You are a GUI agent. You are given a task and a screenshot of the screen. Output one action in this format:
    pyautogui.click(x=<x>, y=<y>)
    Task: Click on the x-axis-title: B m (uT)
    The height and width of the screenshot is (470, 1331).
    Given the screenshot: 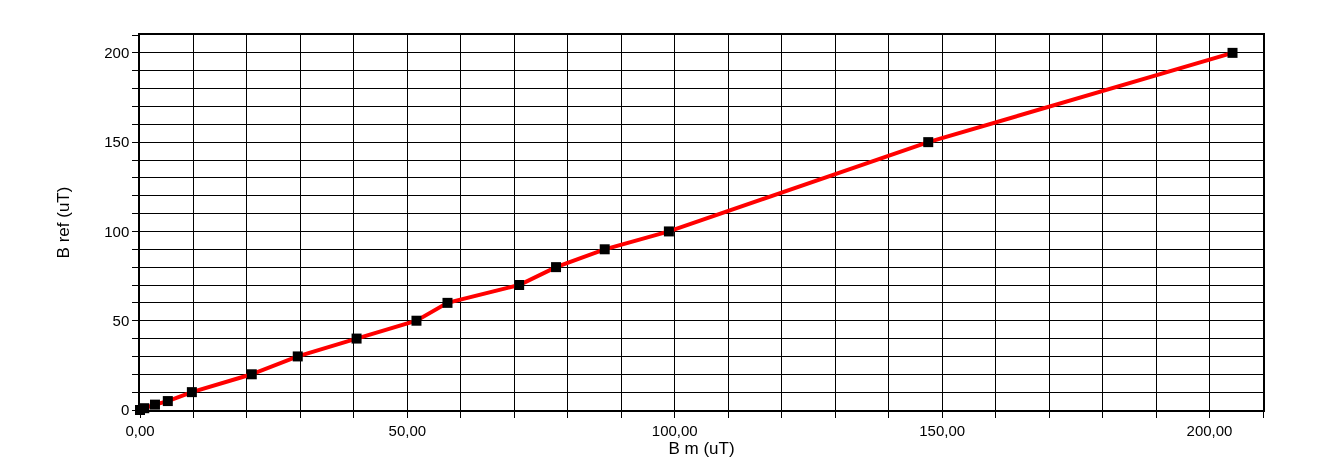 What is the action you would take?
    pyautogui.click(x=701, y=448)
    